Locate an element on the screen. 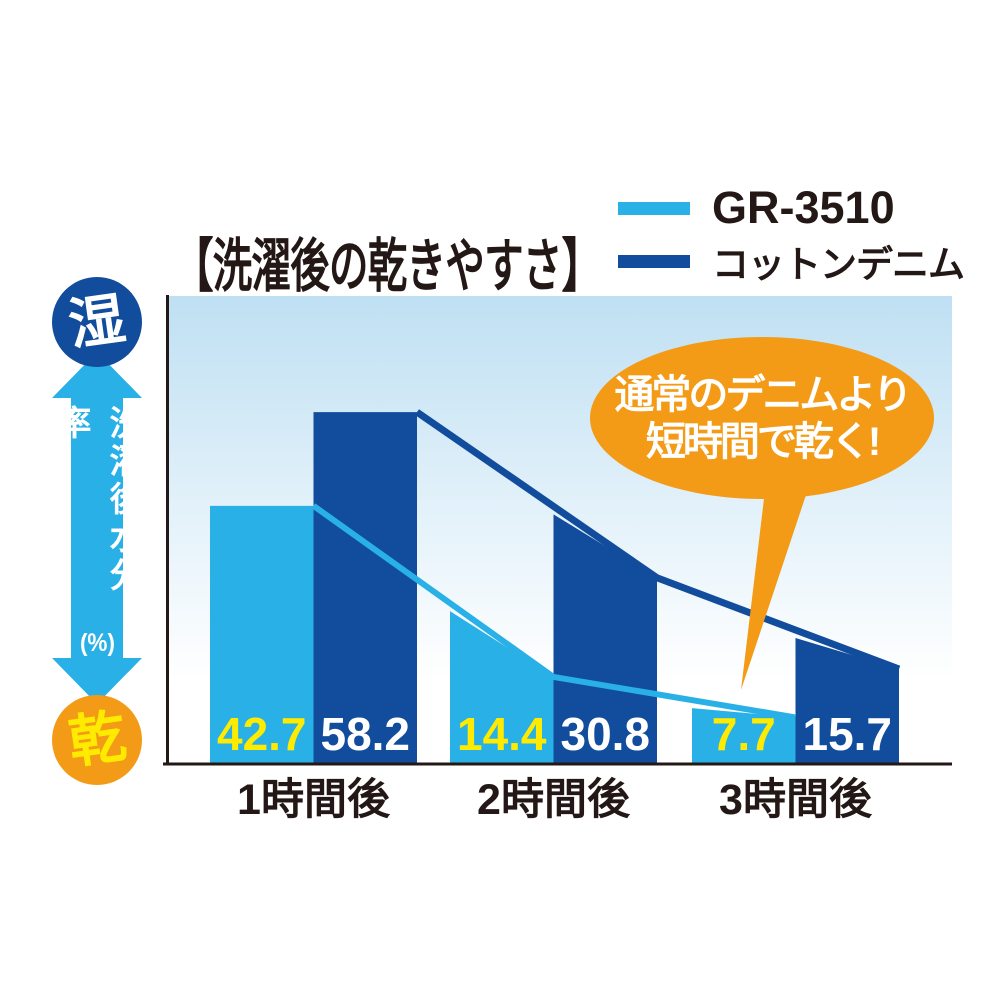  y-axis-dry-badge: 乾 is located at coordinates (97, 740).